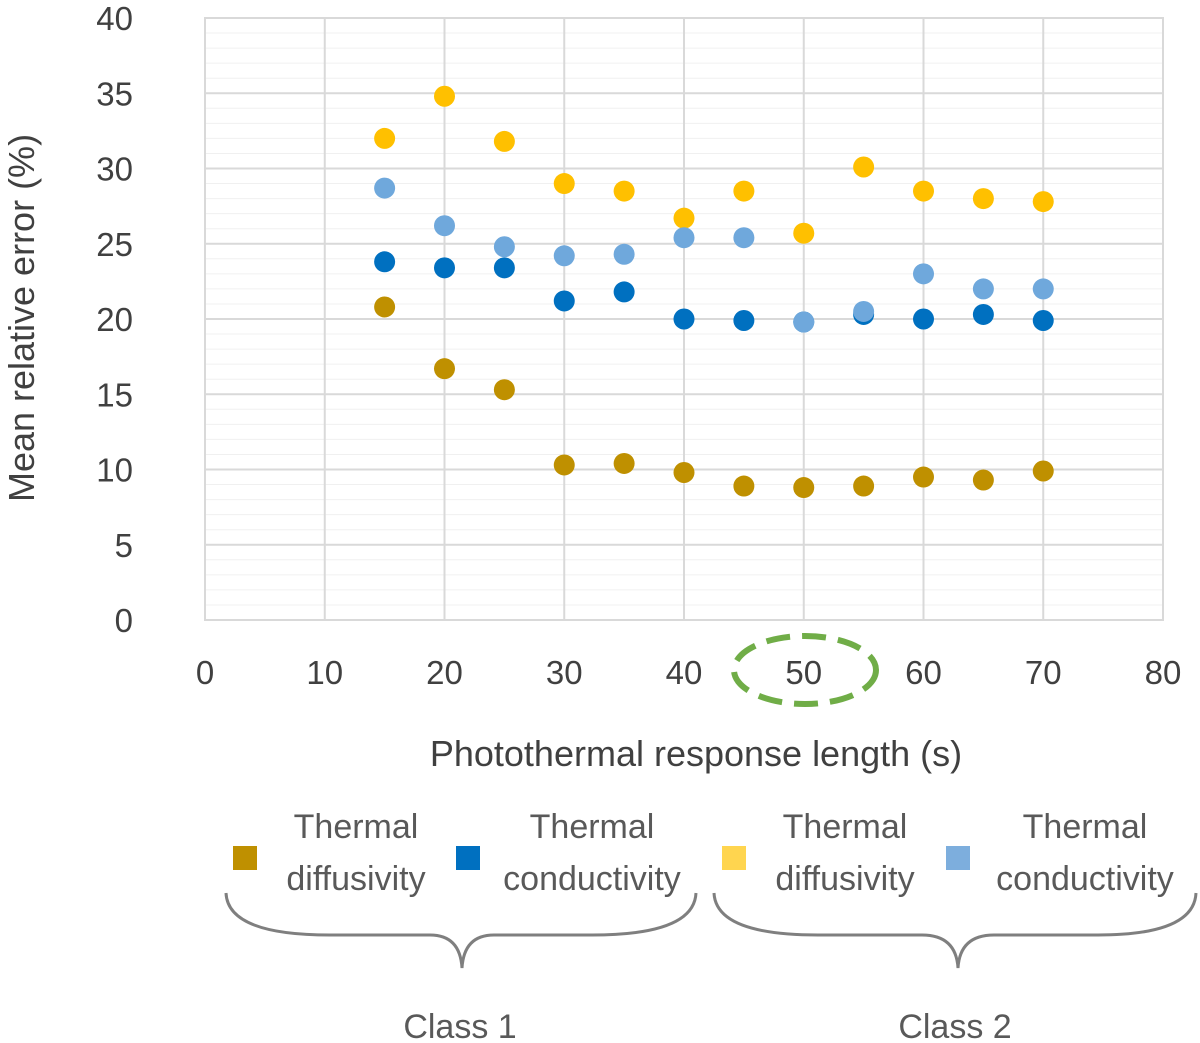  Describe the element at coordinates (954, 1025) in the screenshot. I see `class-2-label: Class 2` at that location.